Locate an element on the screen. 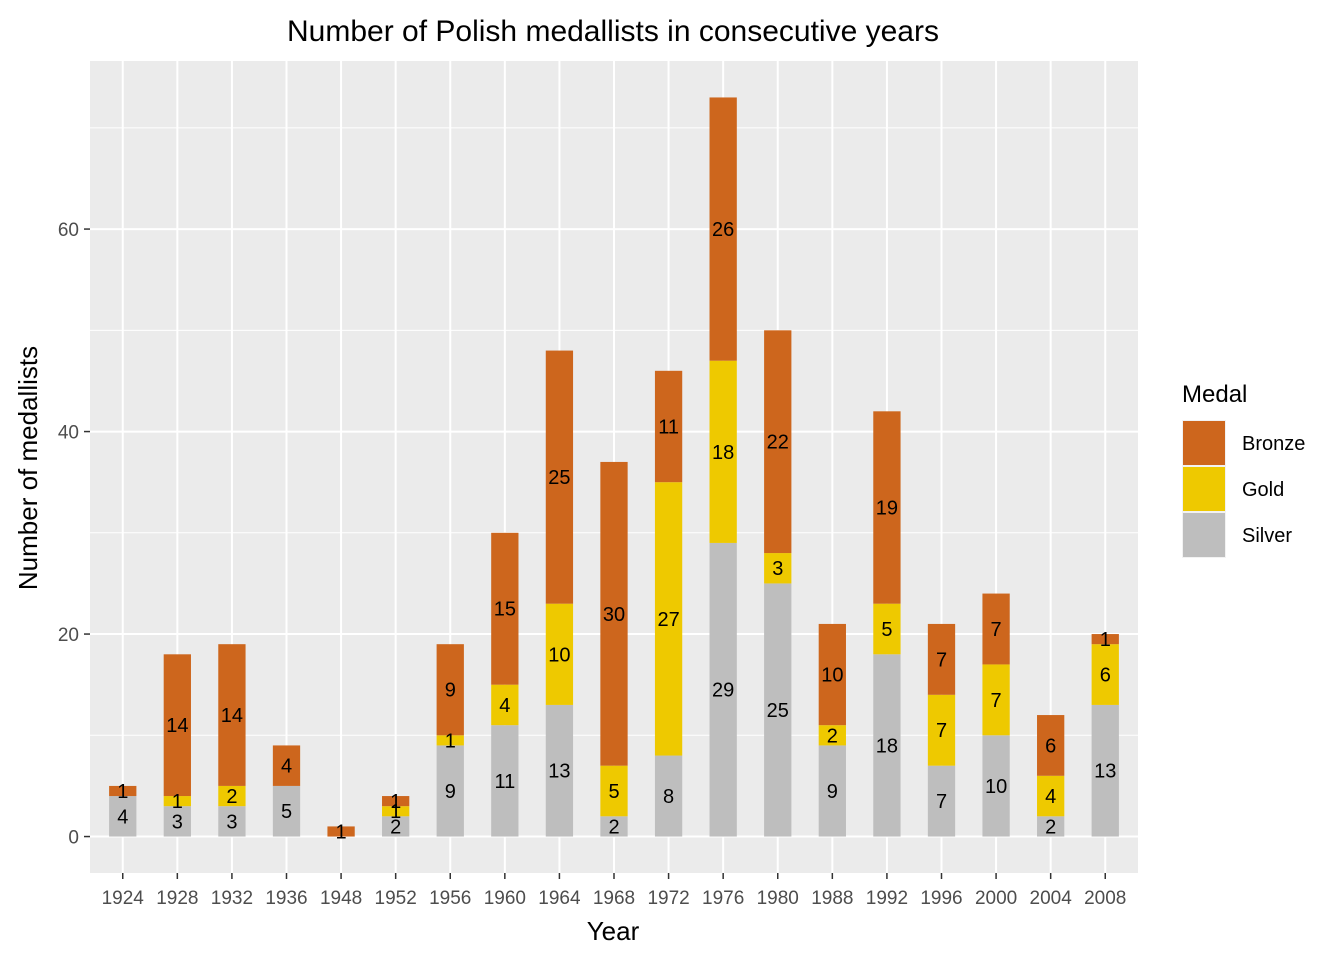 The width and height of the screenshot is (1344, 960). bar-segment-silver-1980 is located at coordinates (778, 710).